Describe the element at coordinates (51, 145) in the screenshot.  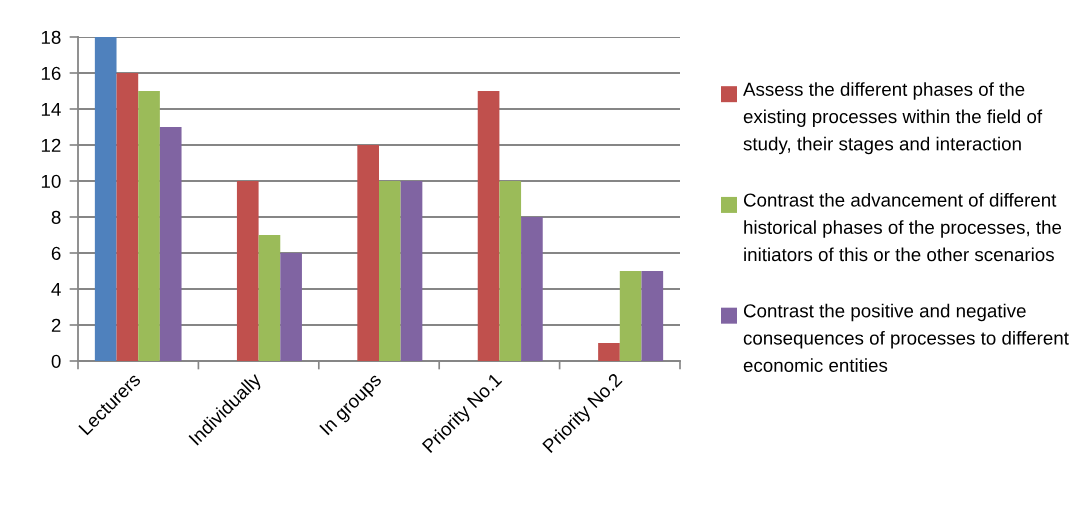
I see `y-tick-label: 12` at that location.